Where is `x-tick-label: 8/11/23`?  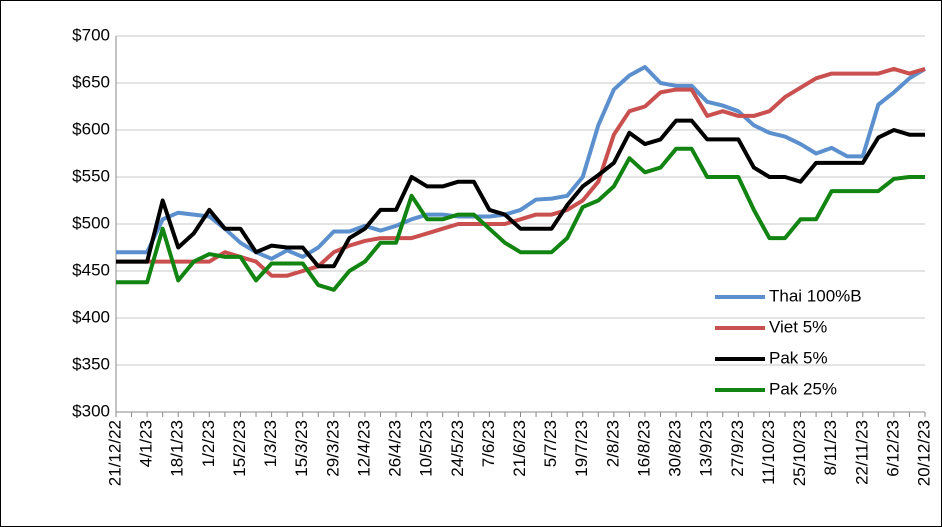 x-tick-label: 8/11/23 is located at coordinates (830, 447).